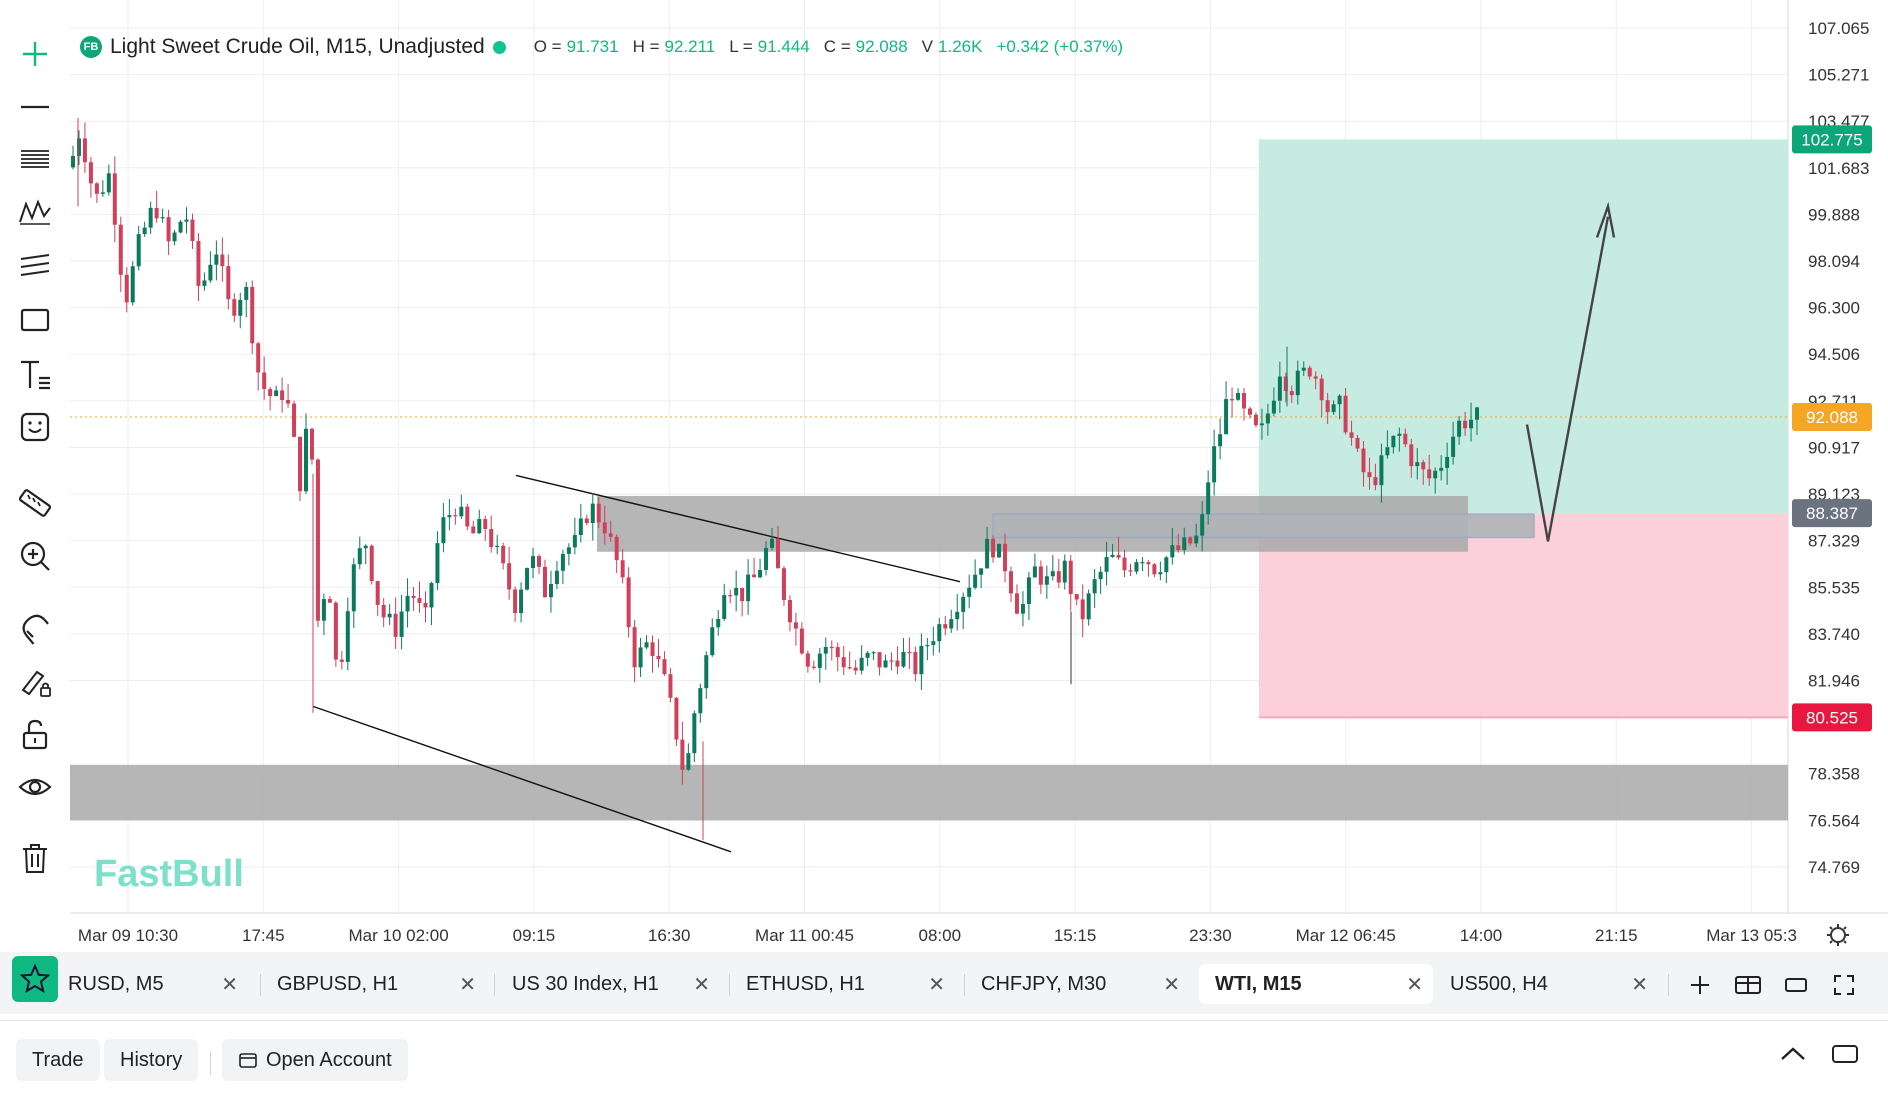 The width and height of the screenshot is (1888, 1097). Describe the element at coordinates (399, 935) in the screenshot. I see `time-tick-label: Mar 10 02:00` at that location.